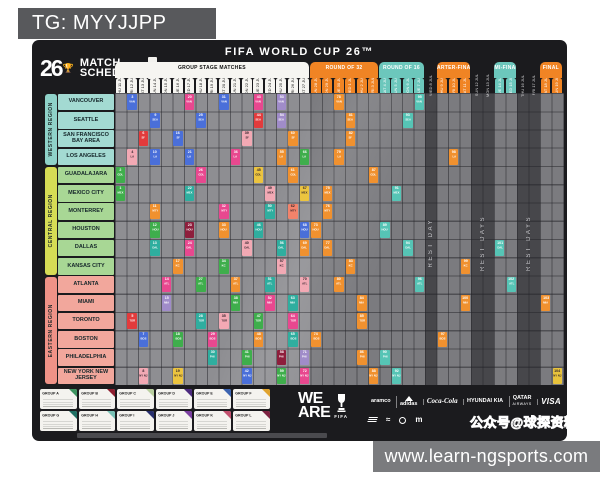 The image size is (600, 480). Describe the element at coordinates (258, 102) in the screenshot. I see `venue-code: VAN` at that location.